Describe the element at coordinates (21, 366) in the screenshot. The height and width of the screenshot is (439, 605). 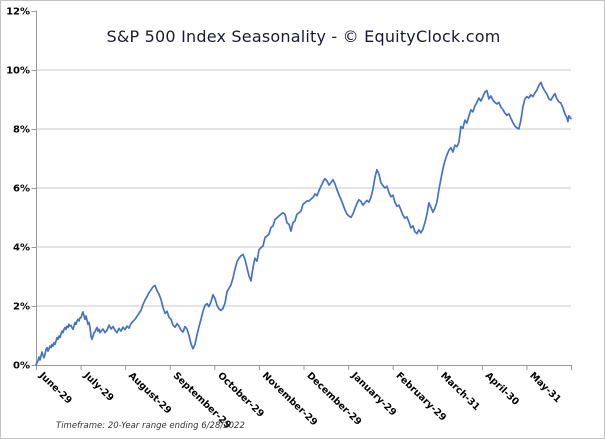
I see `y-axis-label: 0%` at that location.